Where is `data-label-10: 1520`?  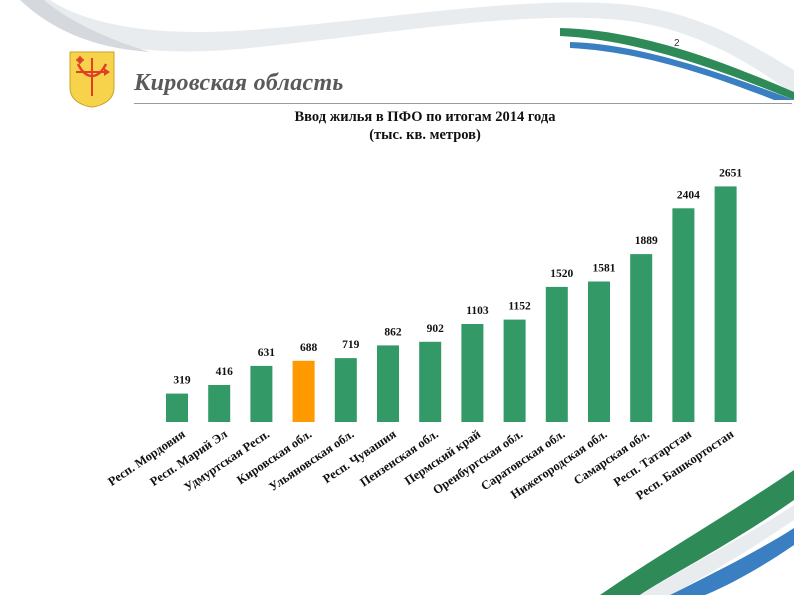 data-label-10: 1520 is located at coordinates (561, 274).